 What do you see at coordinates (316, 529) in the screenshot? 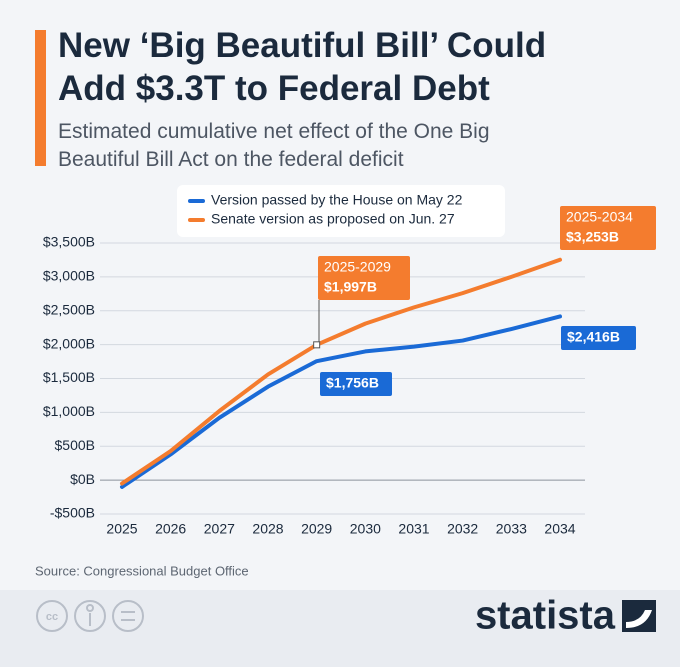
I see `x-tick-label: 2029` at bounding box center [316, 529].